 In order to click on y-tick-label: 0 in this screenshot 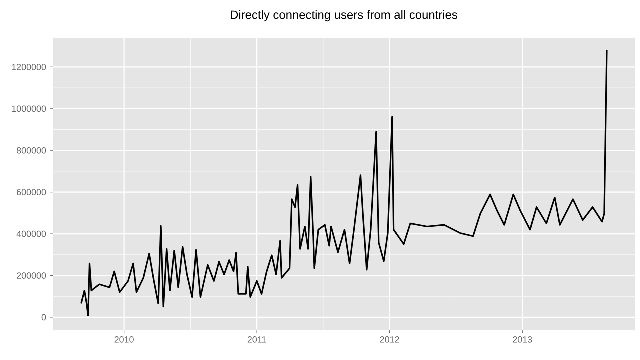, I will do `click(44, 317)`.